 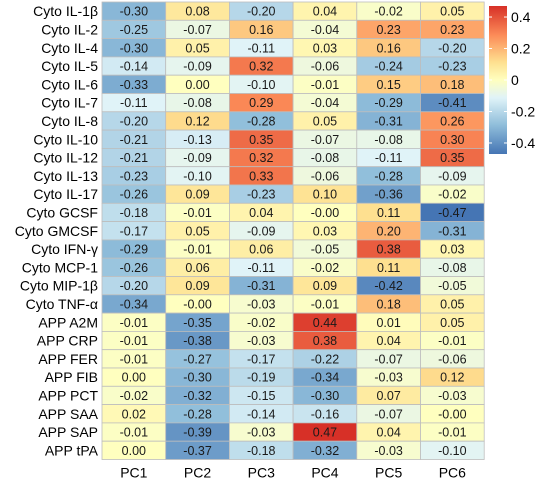 I want to click on cell-value-label: -0.41, so click(x=452, y=103).